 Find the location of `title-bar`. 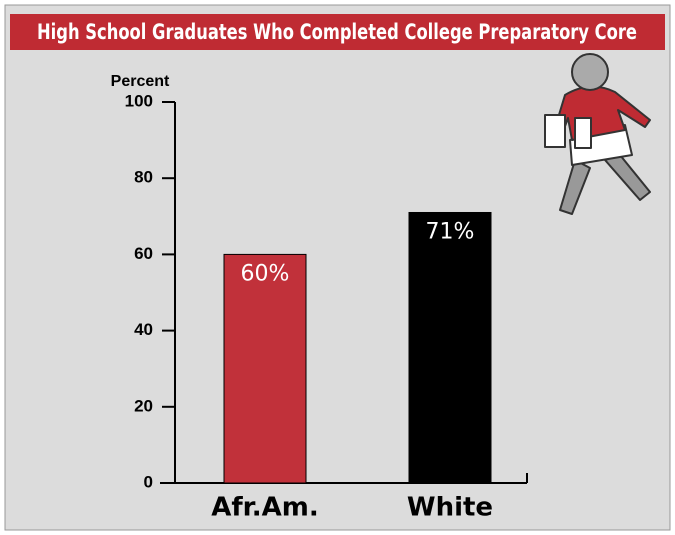

title-bar is located at coordinates (337, 32).